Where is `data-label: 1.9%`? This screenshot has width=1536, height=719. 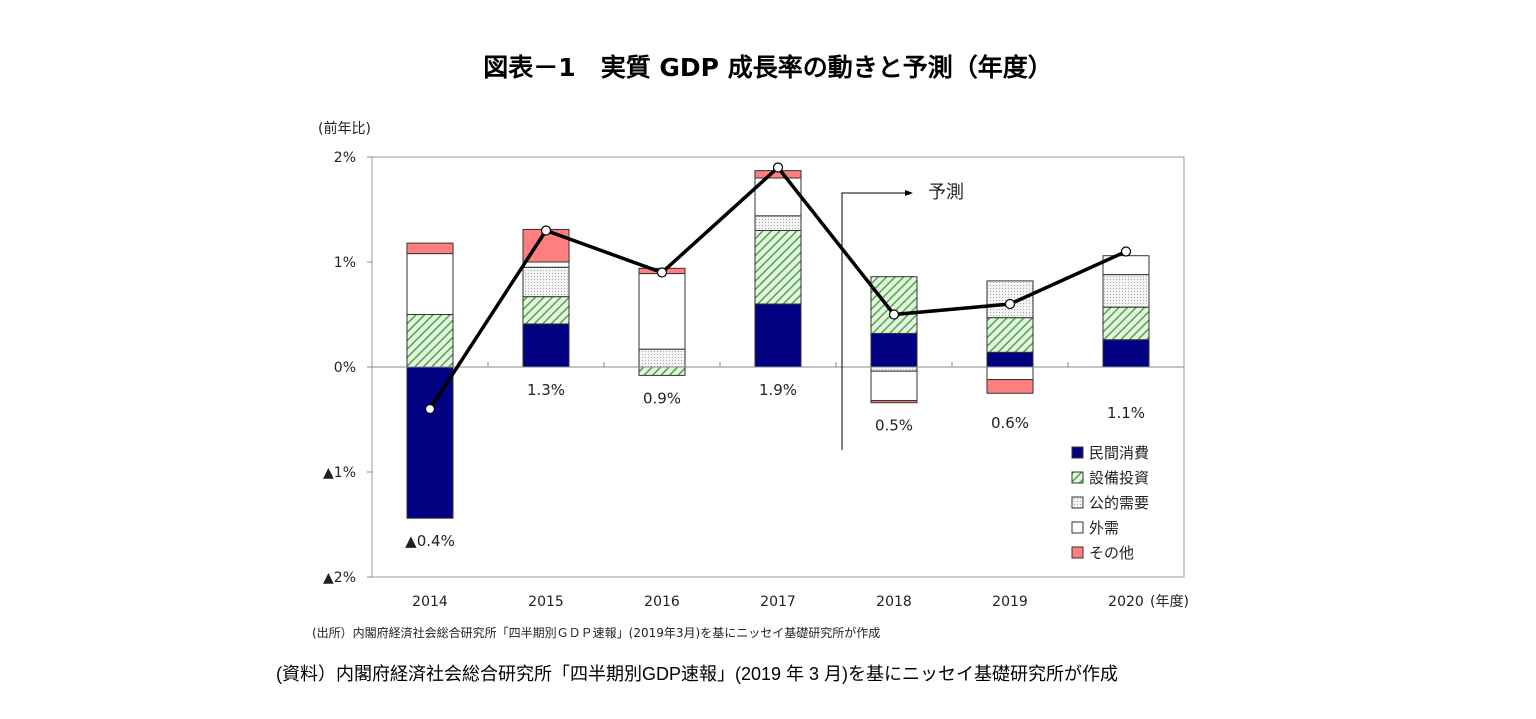 data-label: 1.9% is located at coordinates (778, 390).